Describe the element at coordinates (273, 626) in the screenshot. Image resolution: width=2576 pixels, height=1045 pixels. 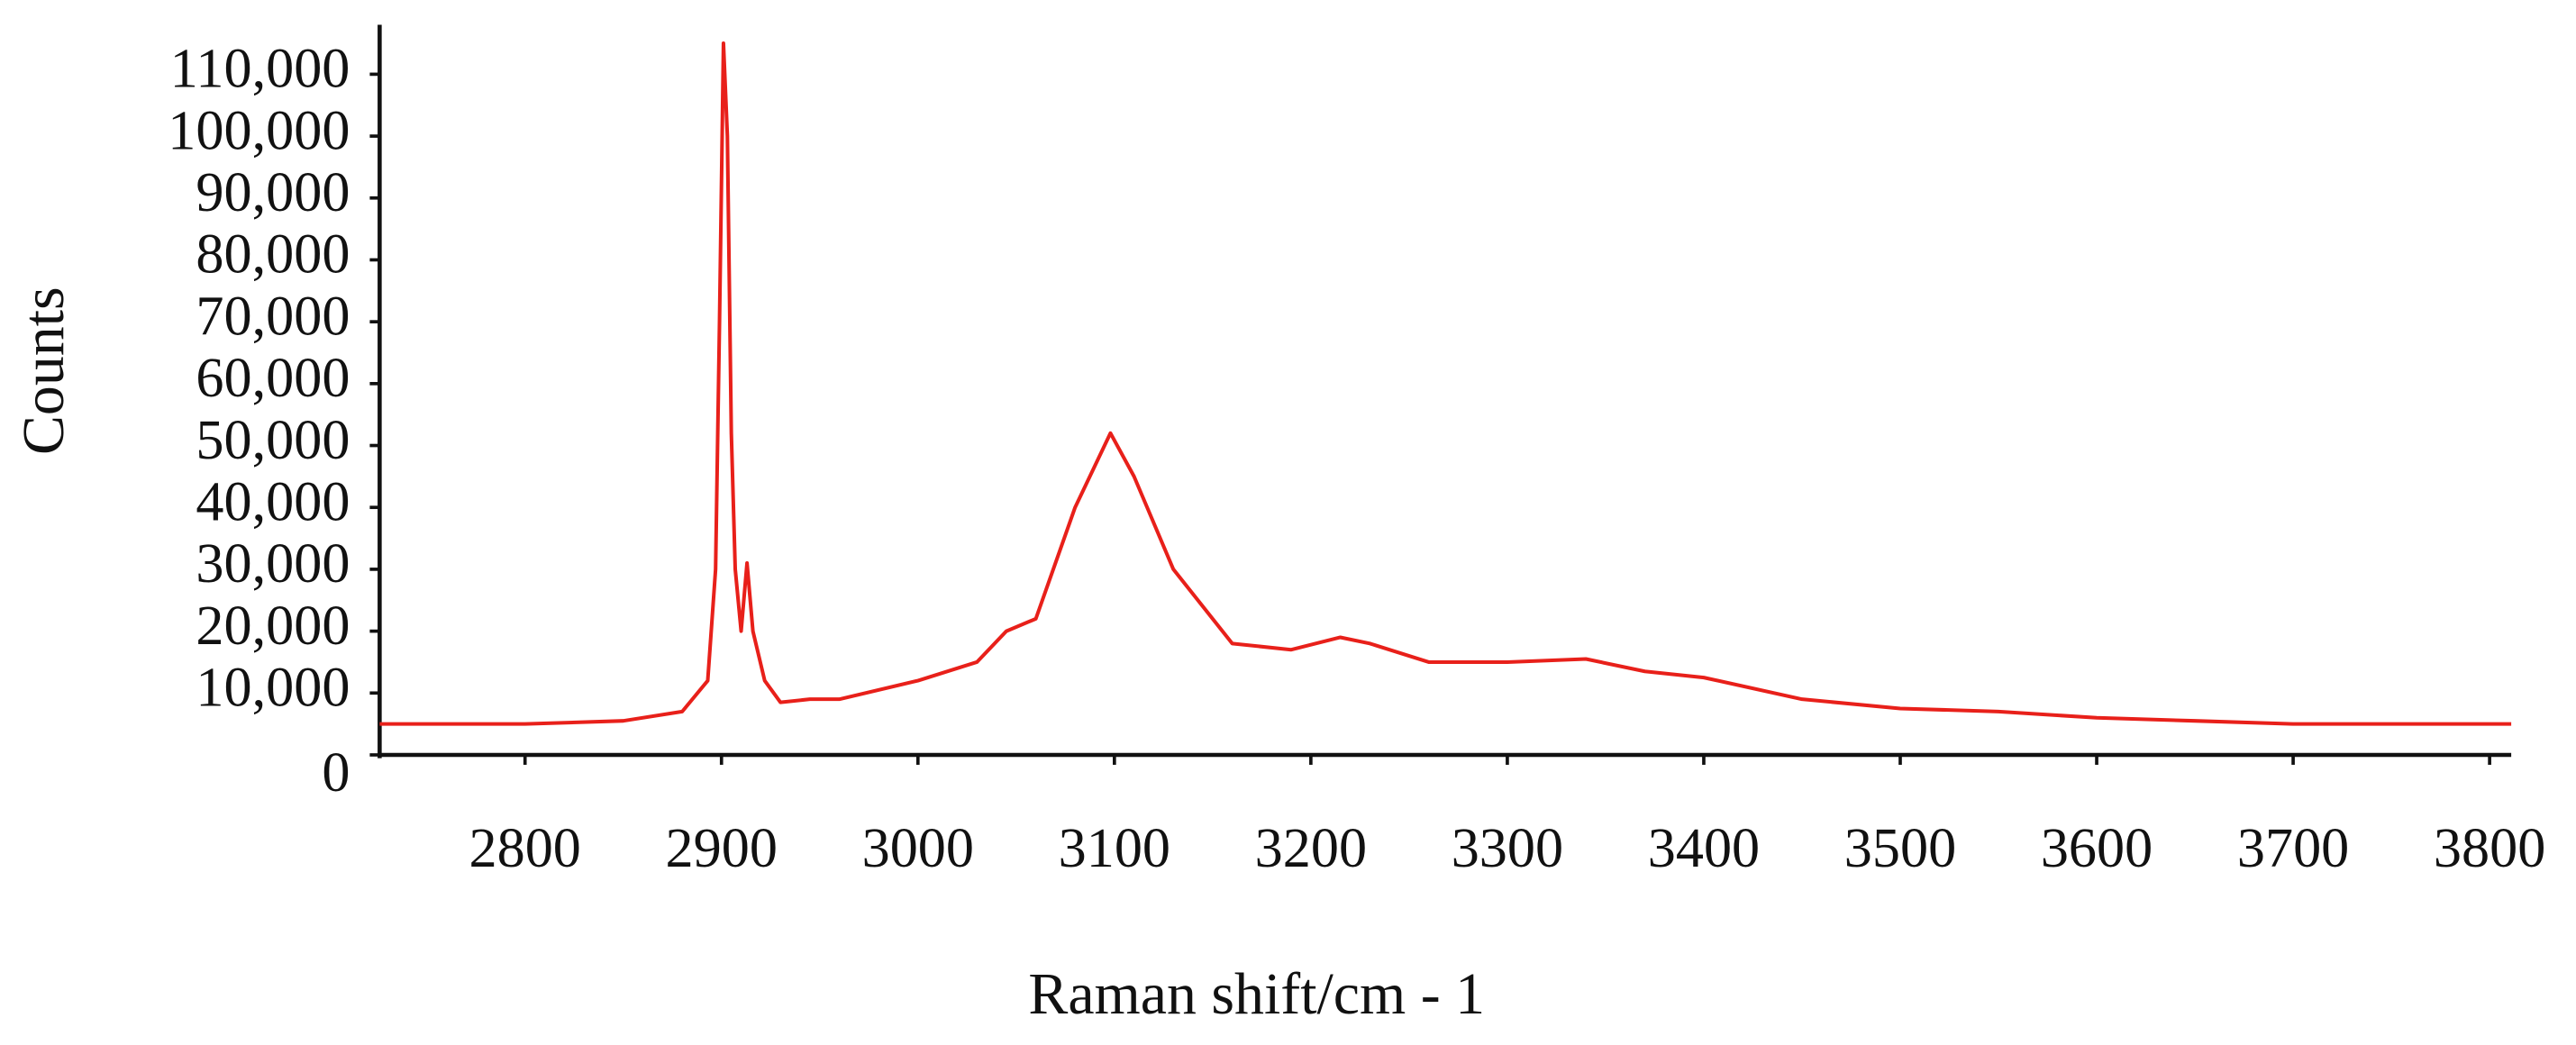
I see `y-tick-label: 20,000` at that location.